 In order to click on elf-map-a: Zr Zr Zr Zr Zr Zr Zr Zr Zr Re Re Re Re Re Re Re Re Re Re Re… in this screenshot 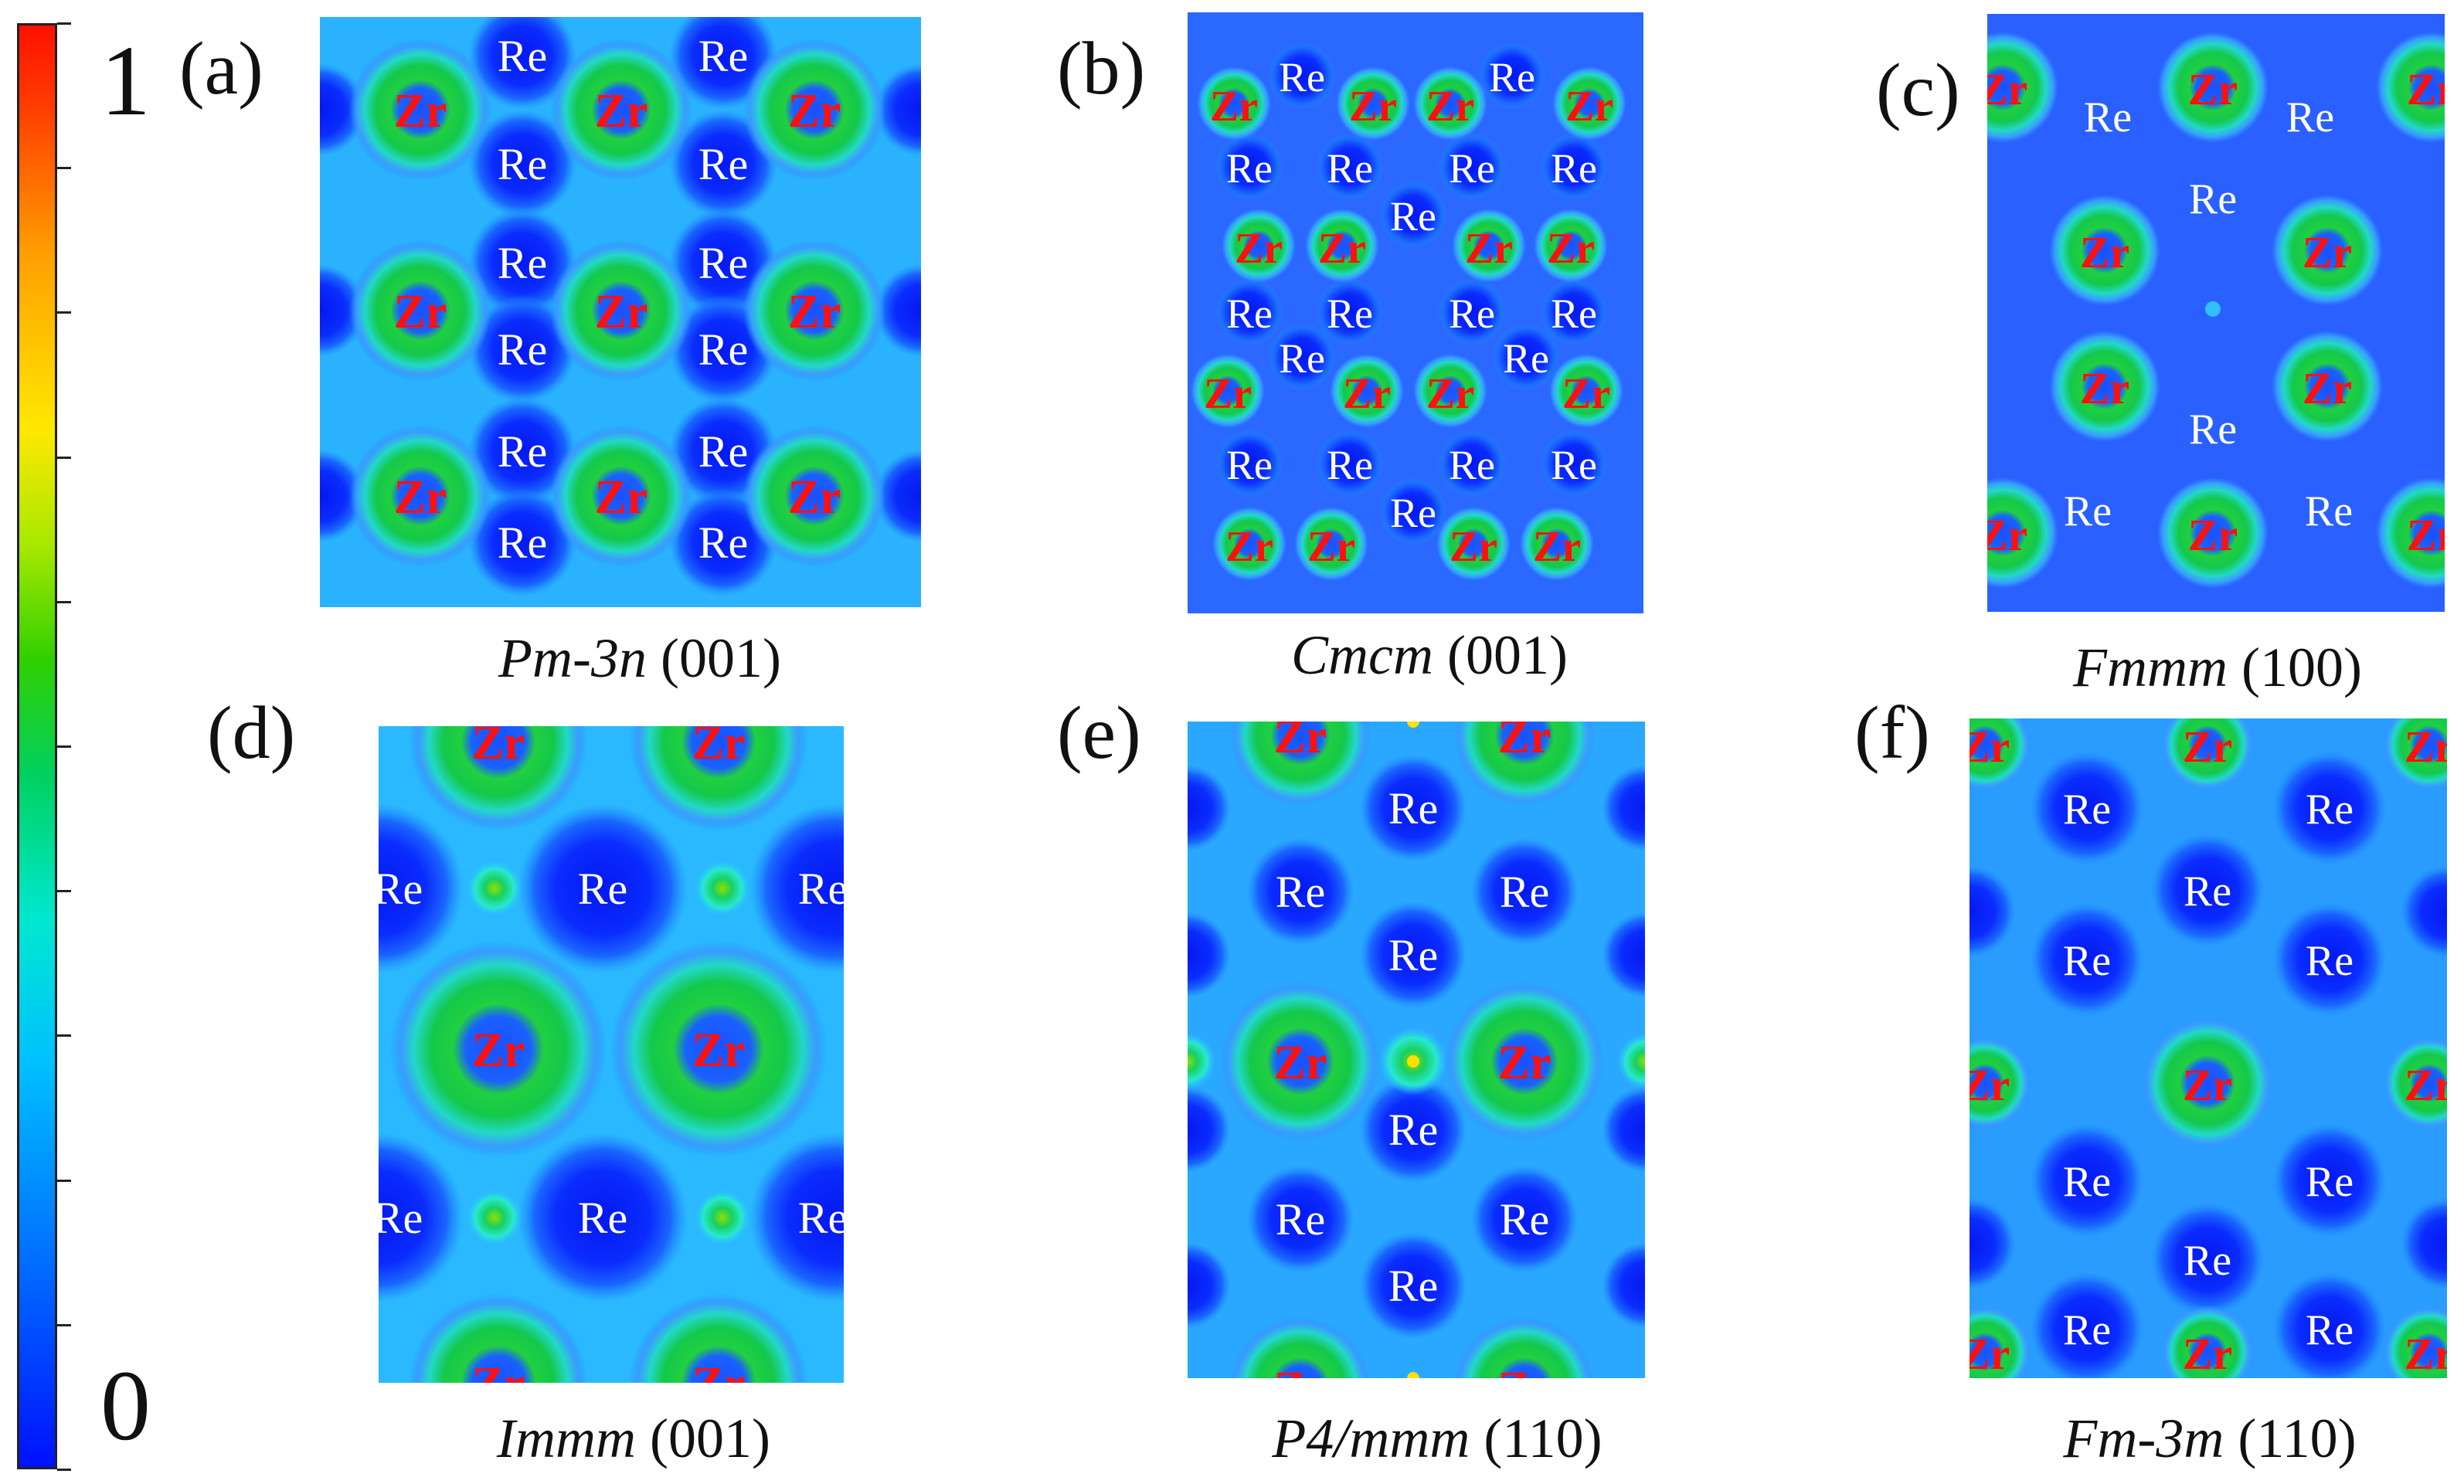, I will do `click(620, 312)`.